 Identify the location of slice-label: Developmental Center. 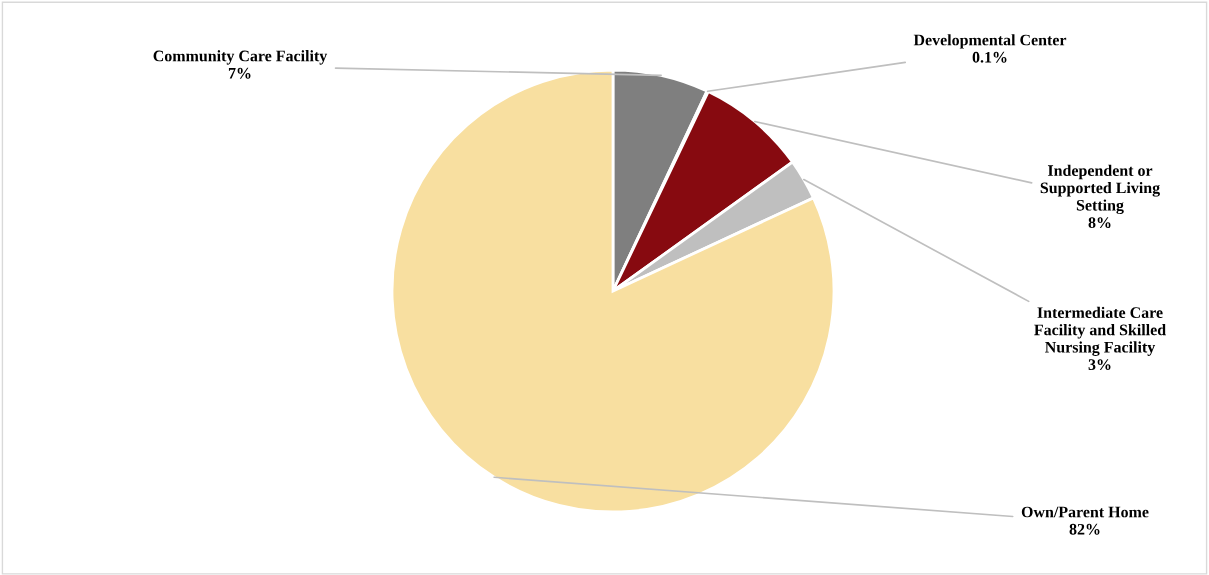
(990, 41).